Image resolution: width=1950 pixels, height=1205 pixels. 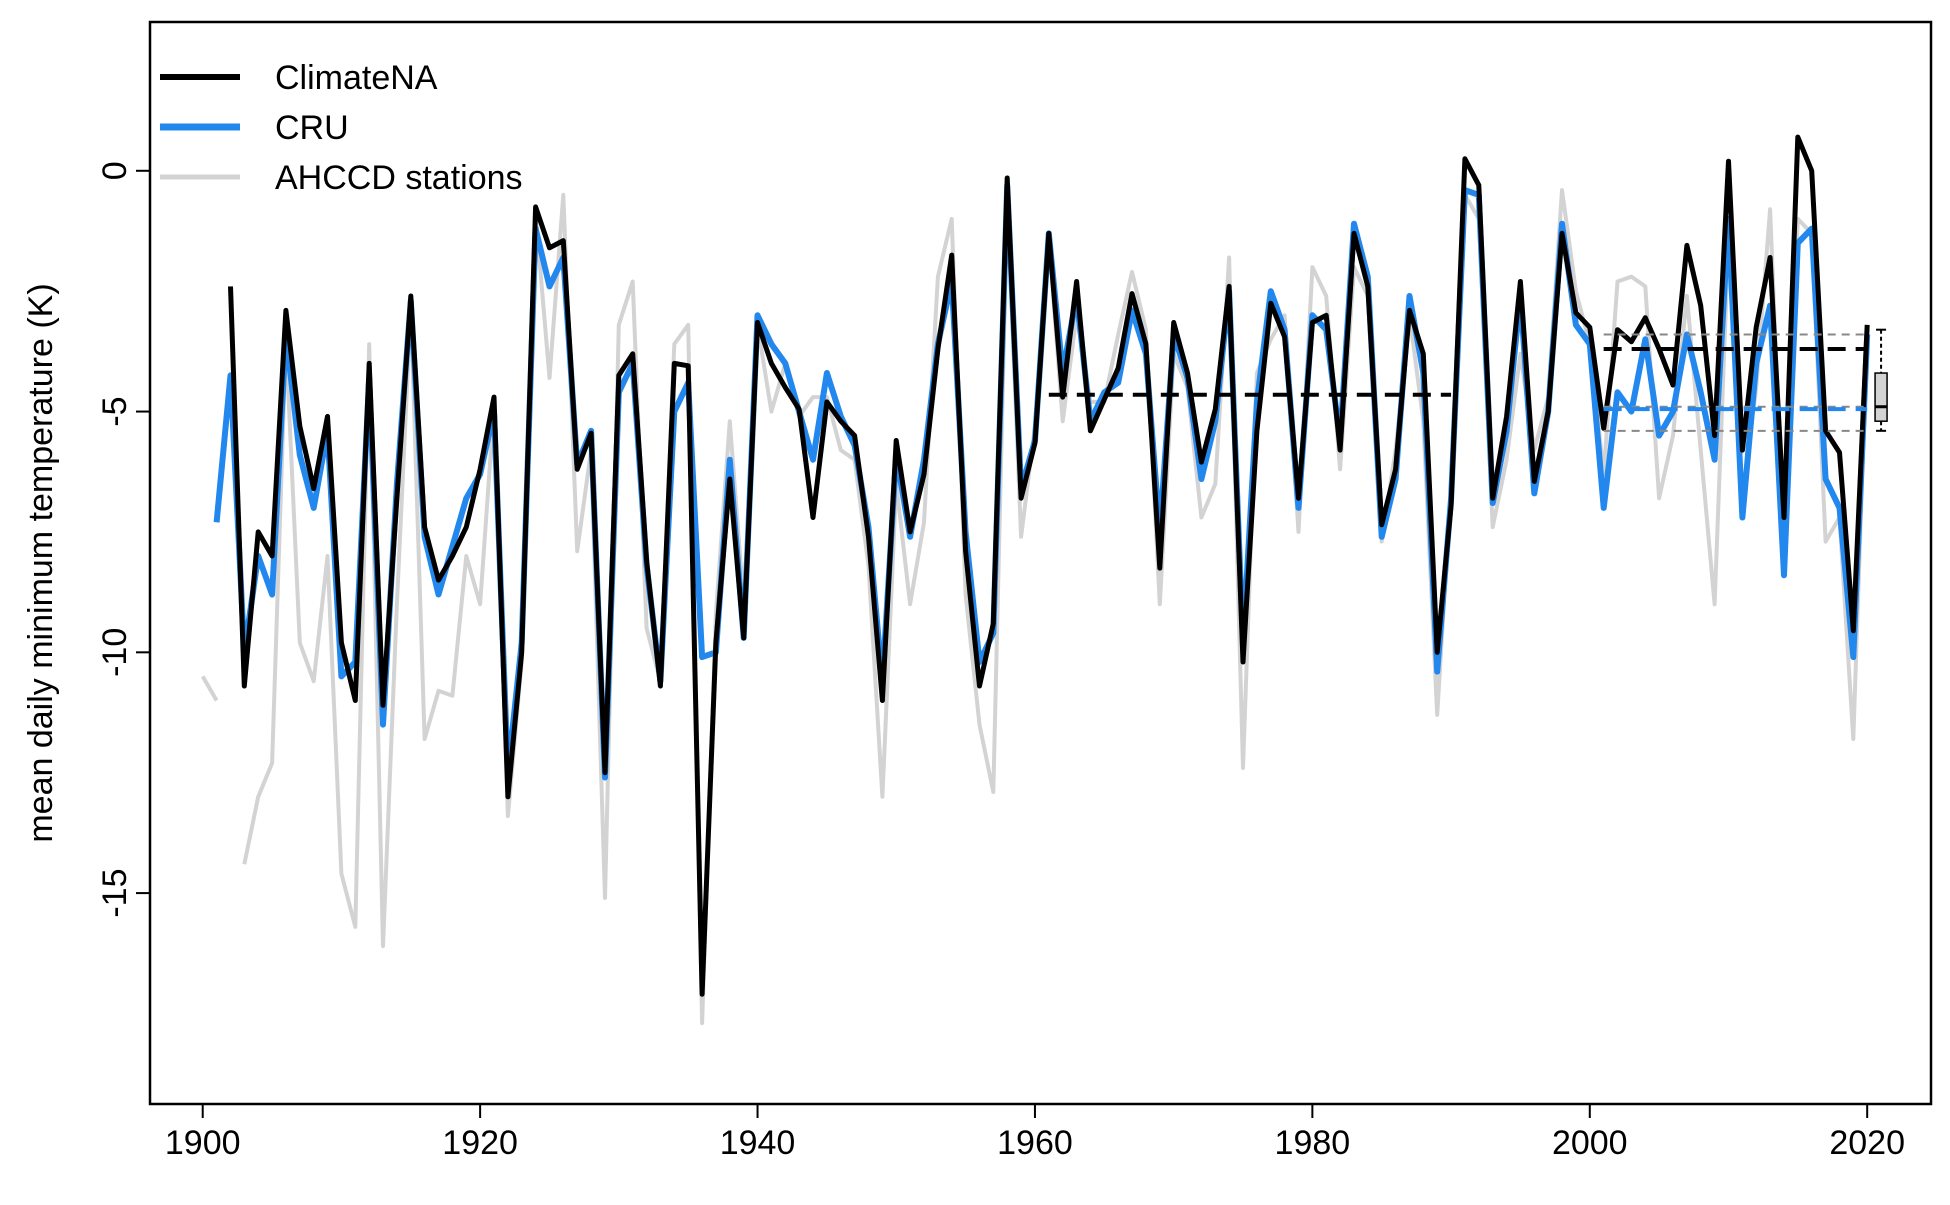 What do you see at coordinates (115, 170) in the screenshot?
I see `y-tick-label: 0` at bounding box center [115, 170].